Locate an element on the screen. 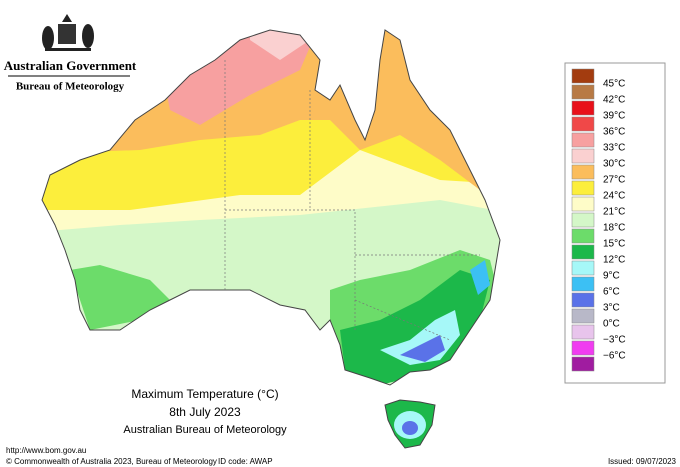 This screenshot has height=467, width=680. bureau-name: Bureau of Meteorology is located at coordinates (70, 87).